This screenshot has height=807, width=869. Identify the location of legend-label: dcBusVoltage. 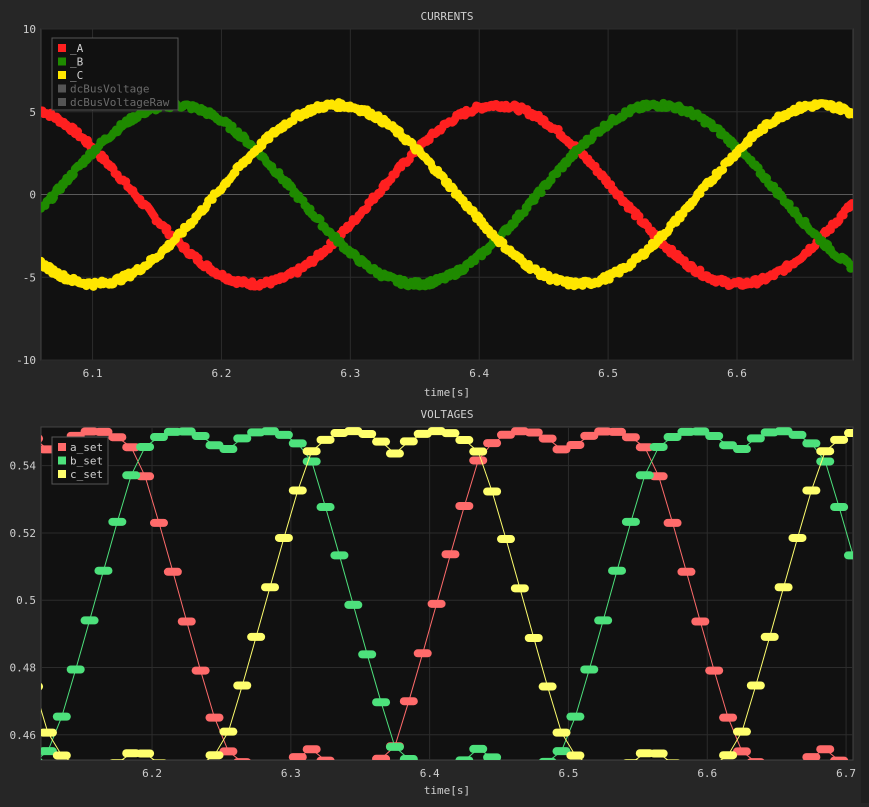
(109, 89).